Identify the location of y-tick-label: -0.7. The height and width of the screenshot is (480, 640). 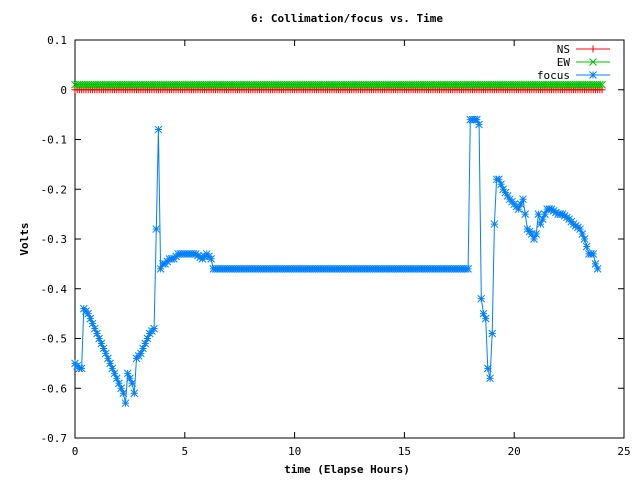
(54, 438).